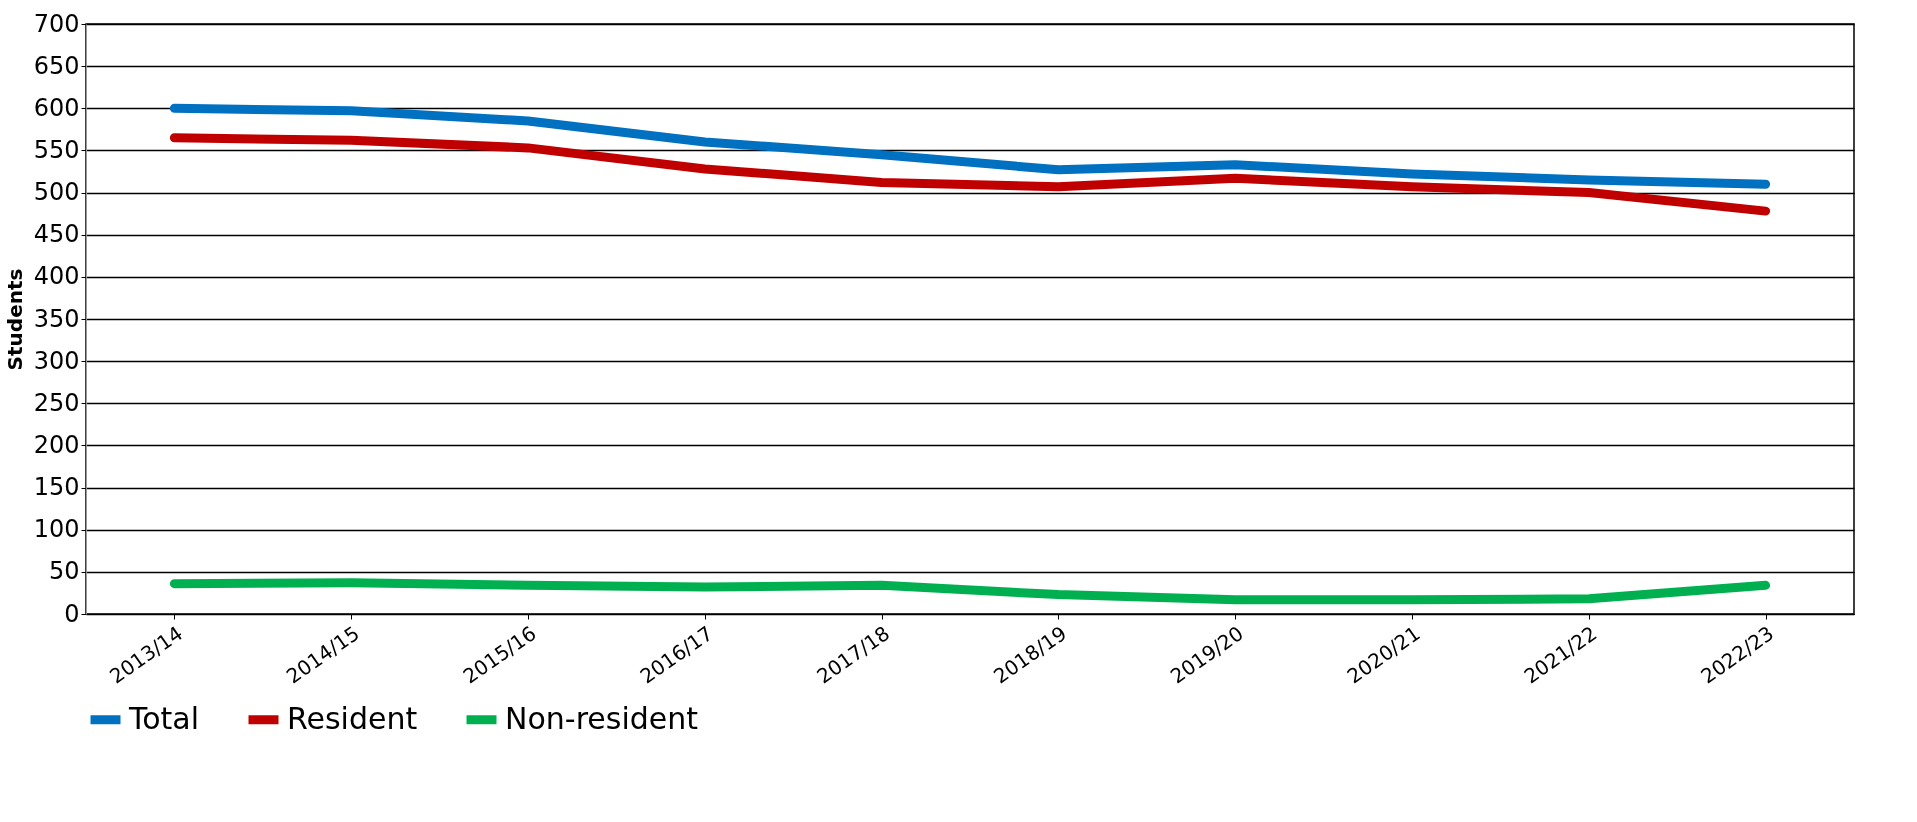 This screenshot has height=822, width=1917. Describe the element at coordinates (56, 149) in the screenshot. I see `y-tick-label: 550` at that location.